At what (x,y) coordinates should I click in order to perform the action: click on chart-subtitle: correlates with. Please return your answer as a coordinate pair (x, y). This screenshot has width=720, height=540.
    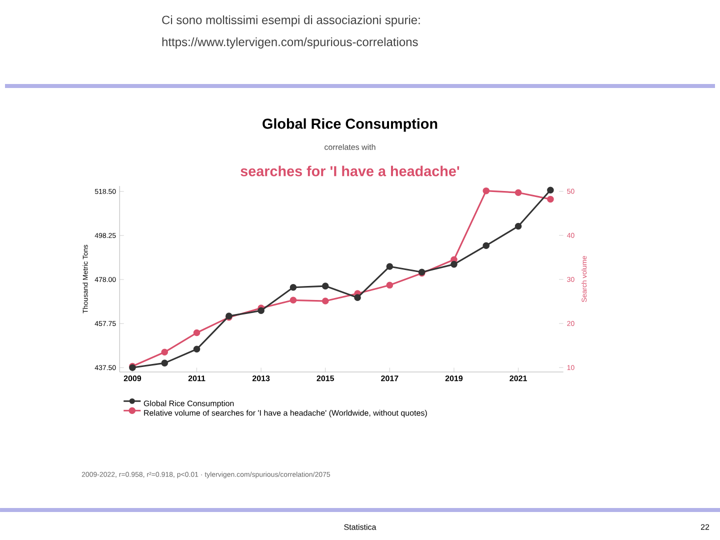
    Looking at the image, I should click on (350, 147).